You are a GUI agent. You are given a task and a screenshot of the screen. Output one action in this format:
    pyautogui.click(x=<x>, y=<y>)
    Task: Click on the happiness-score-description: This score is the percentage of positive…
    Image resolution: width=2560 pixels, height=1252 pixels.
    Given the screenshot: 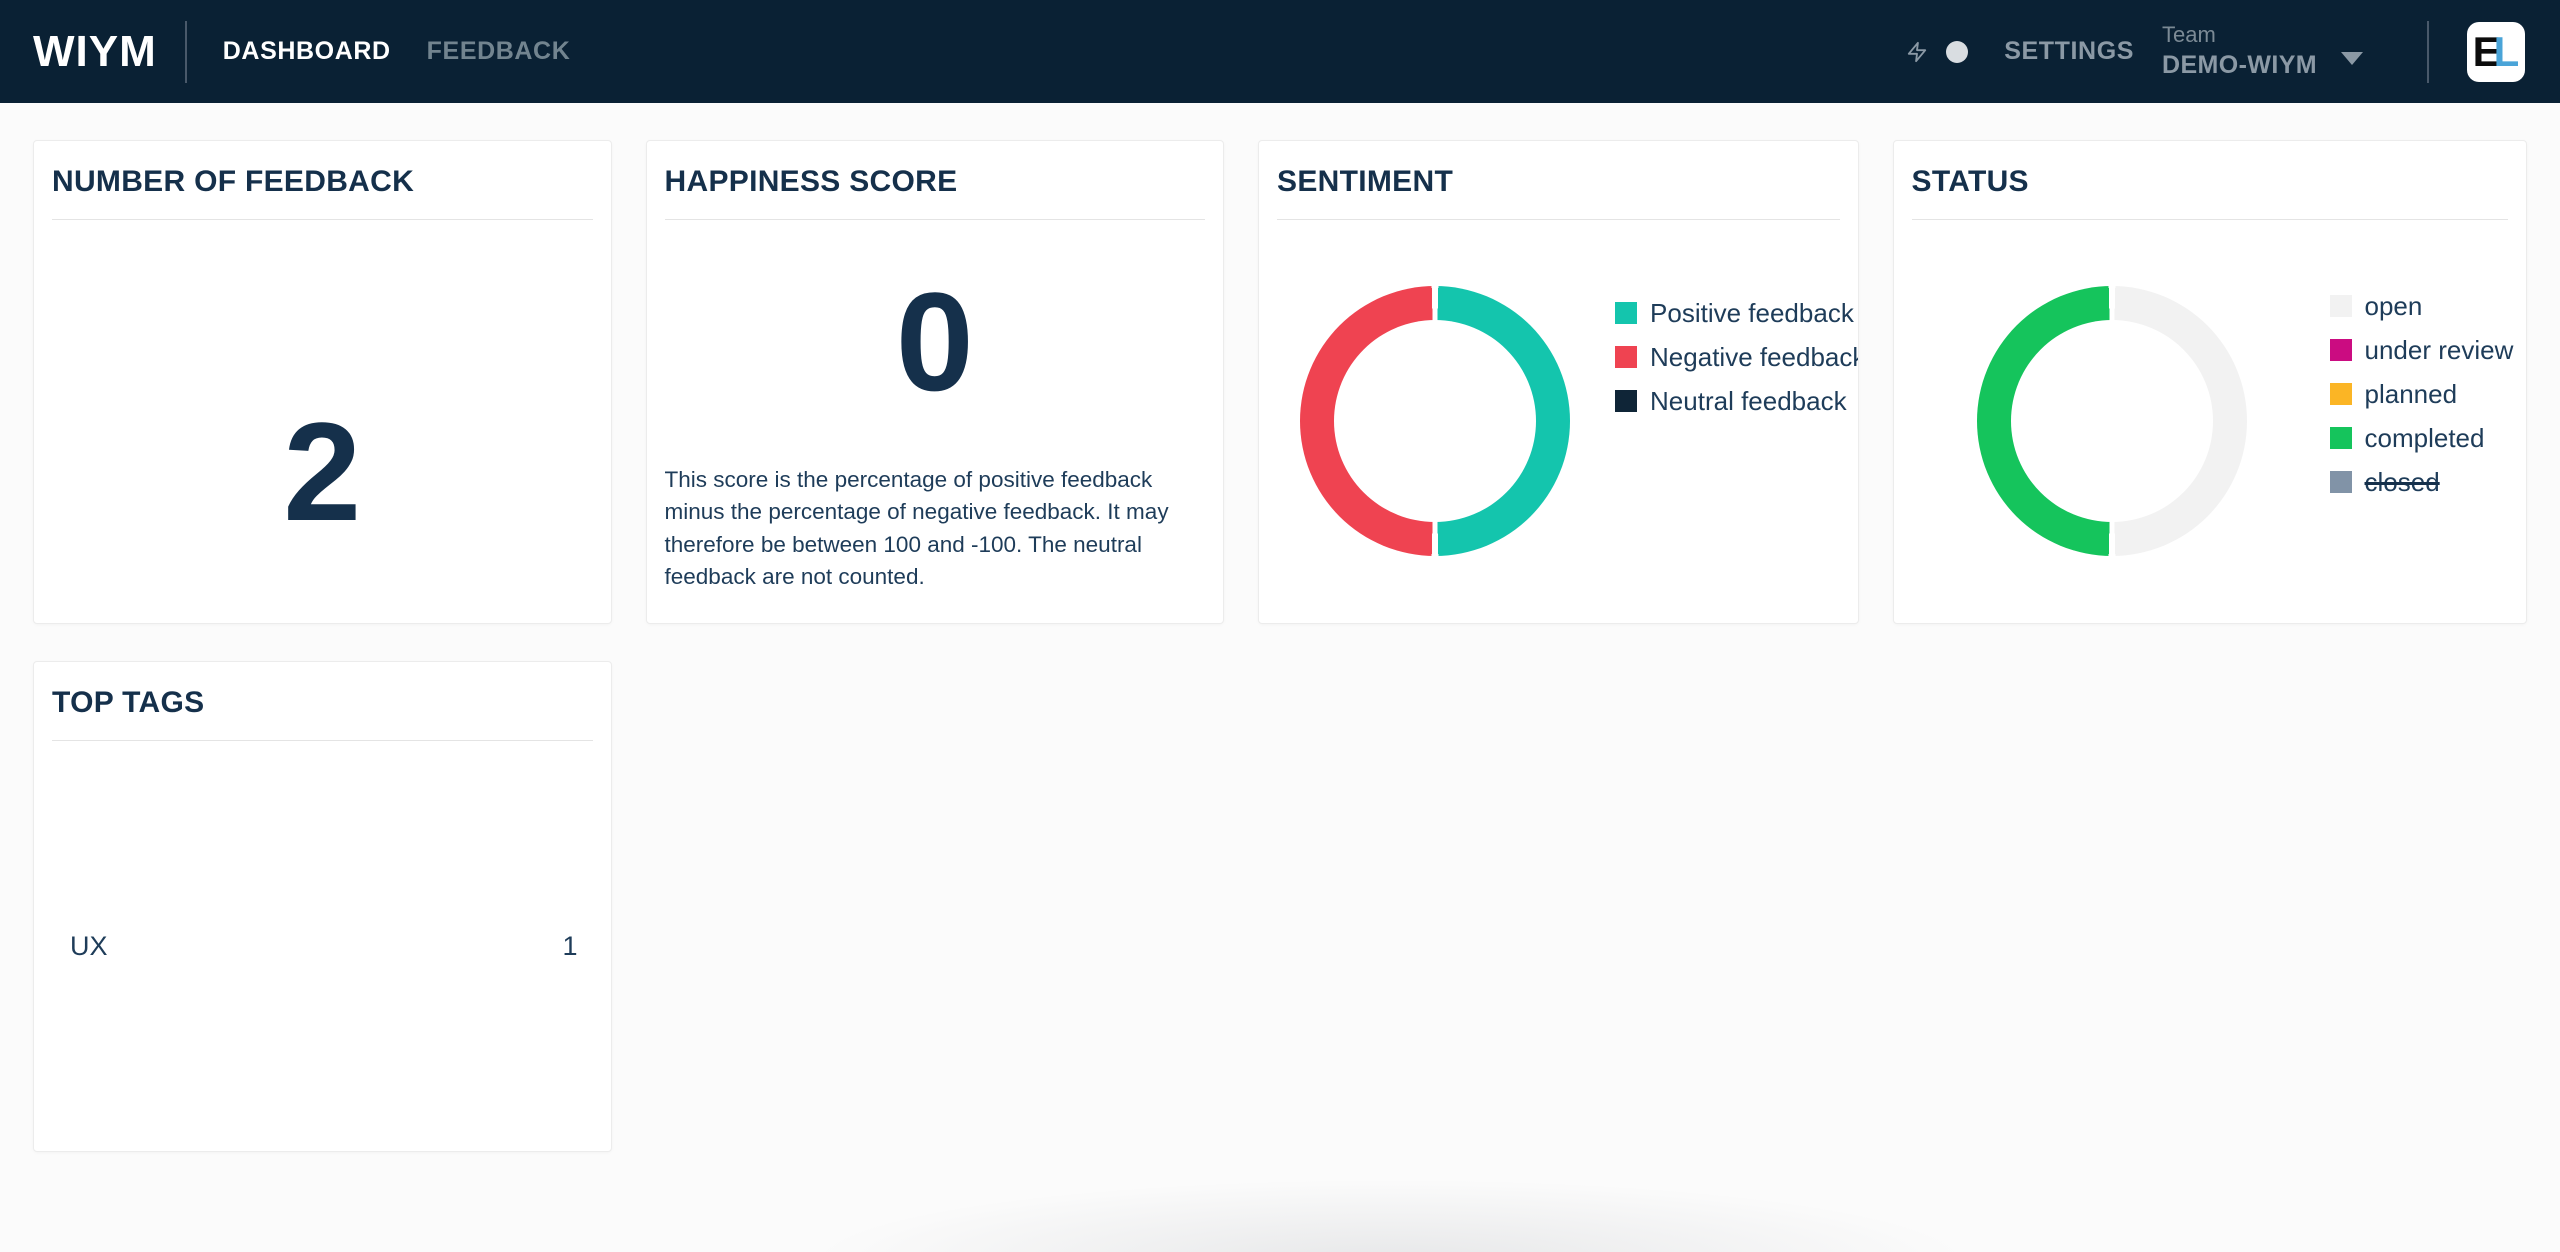 What is the action you would take?
    pyautogui.click(x=916, y=528)
    